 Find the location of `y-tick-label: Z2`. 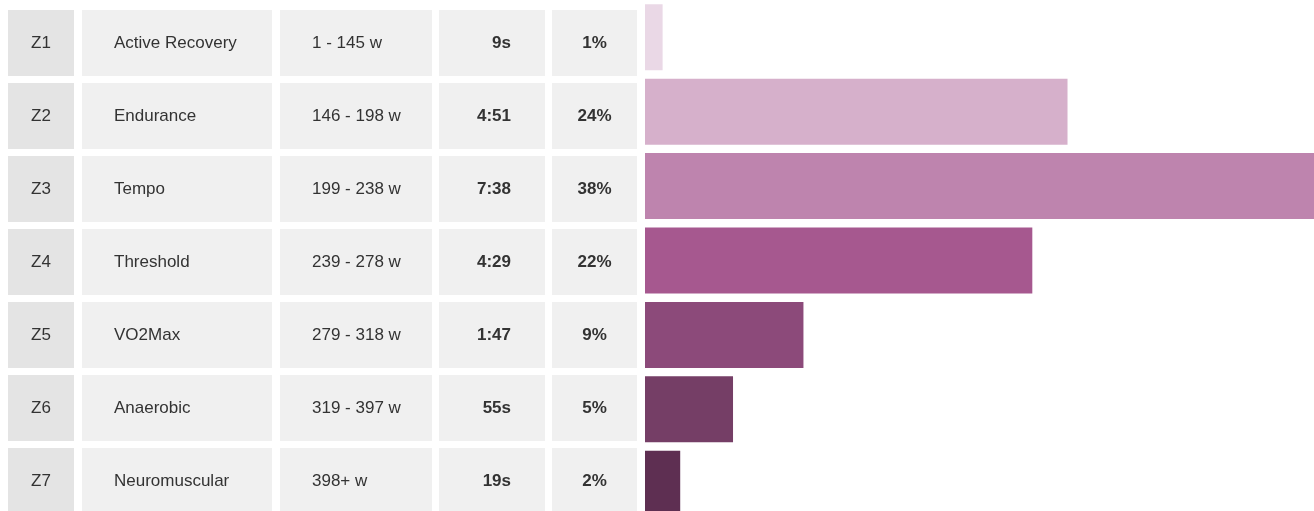

y-tick-label: Z2 is located at coordinates (41, 116).